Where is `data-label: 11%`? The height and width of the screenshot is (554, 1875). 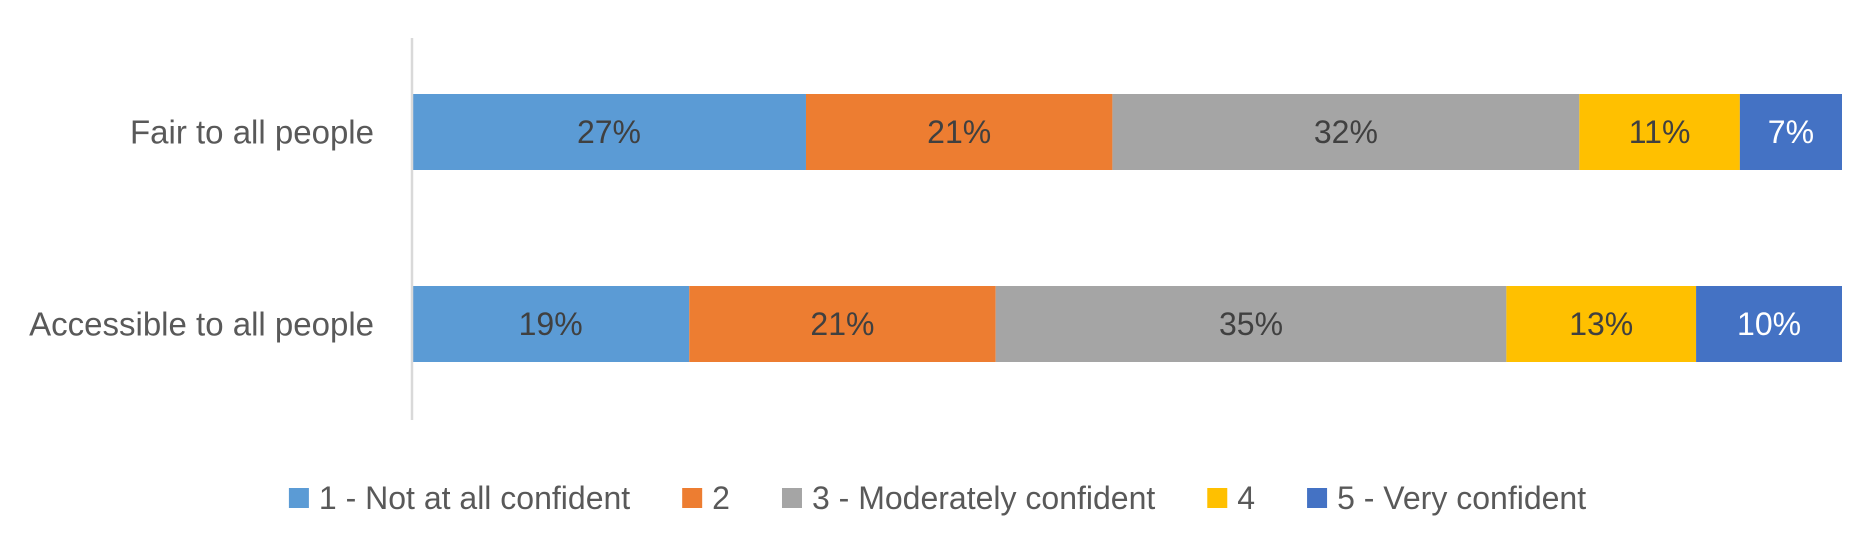
data-label: 11% is located at coordinates (1660, 132).